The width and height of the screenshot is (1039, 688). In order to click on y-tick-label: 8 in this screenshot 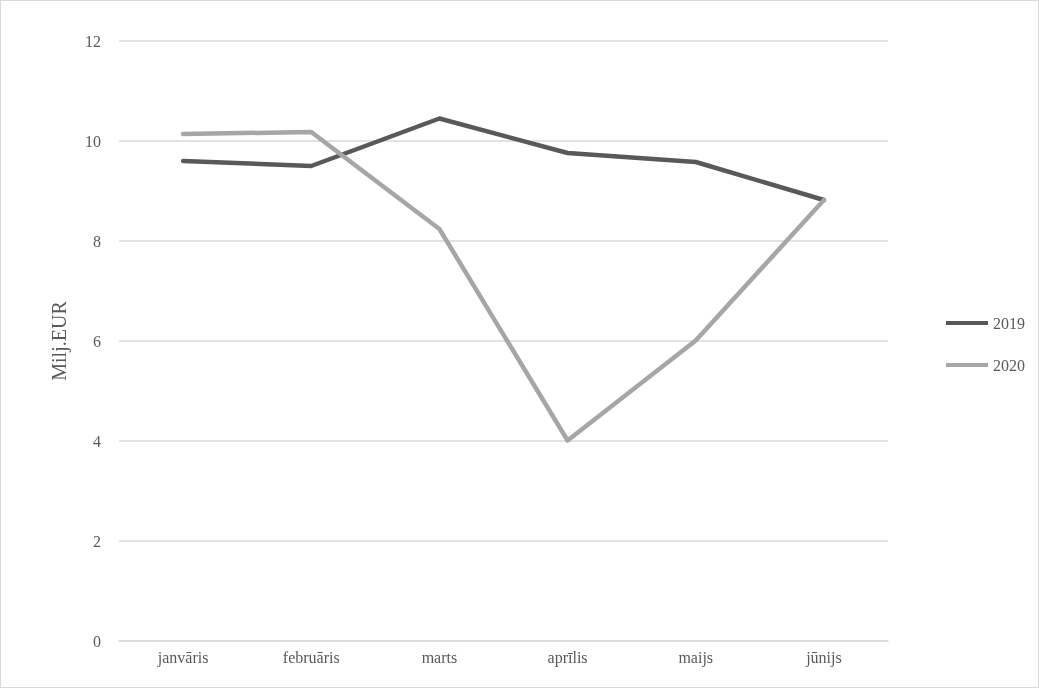, I will do `click(97, 241)`.